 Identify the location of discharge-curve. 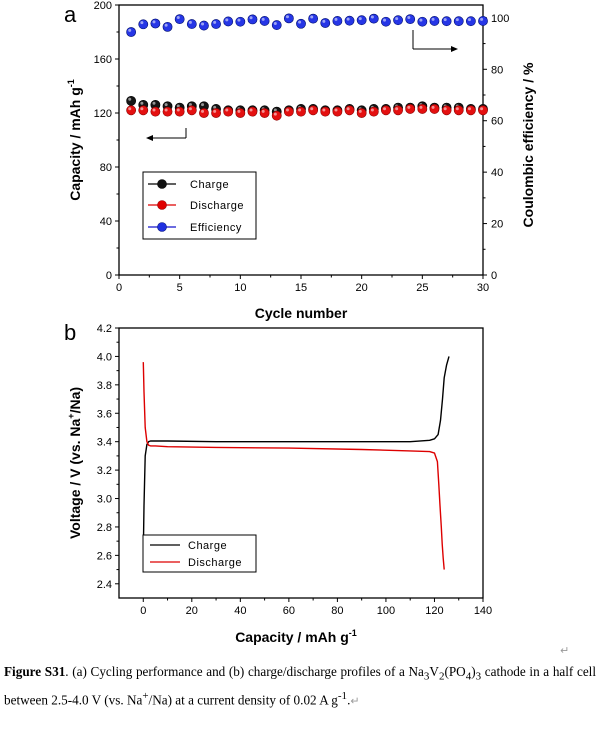
(293, 466).